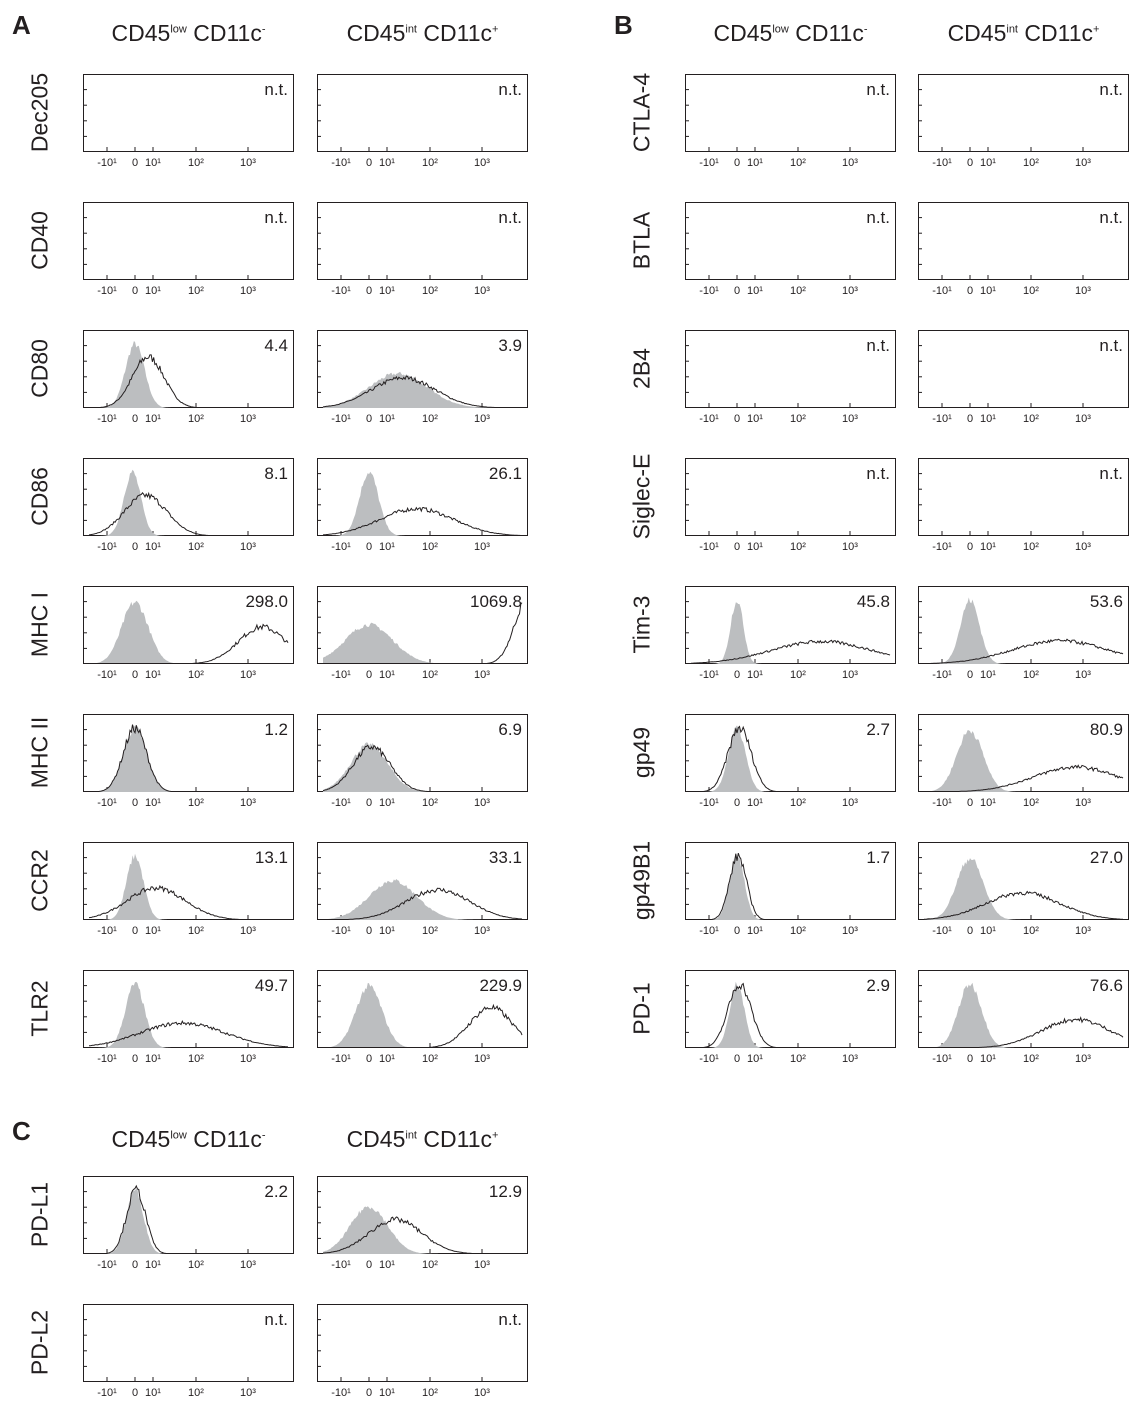 This screenshot has width=1136, height=1405. I want to click on histogram-left: -10¹ 0 10¹ 10² 10³ 8.1, so click(188, 506).